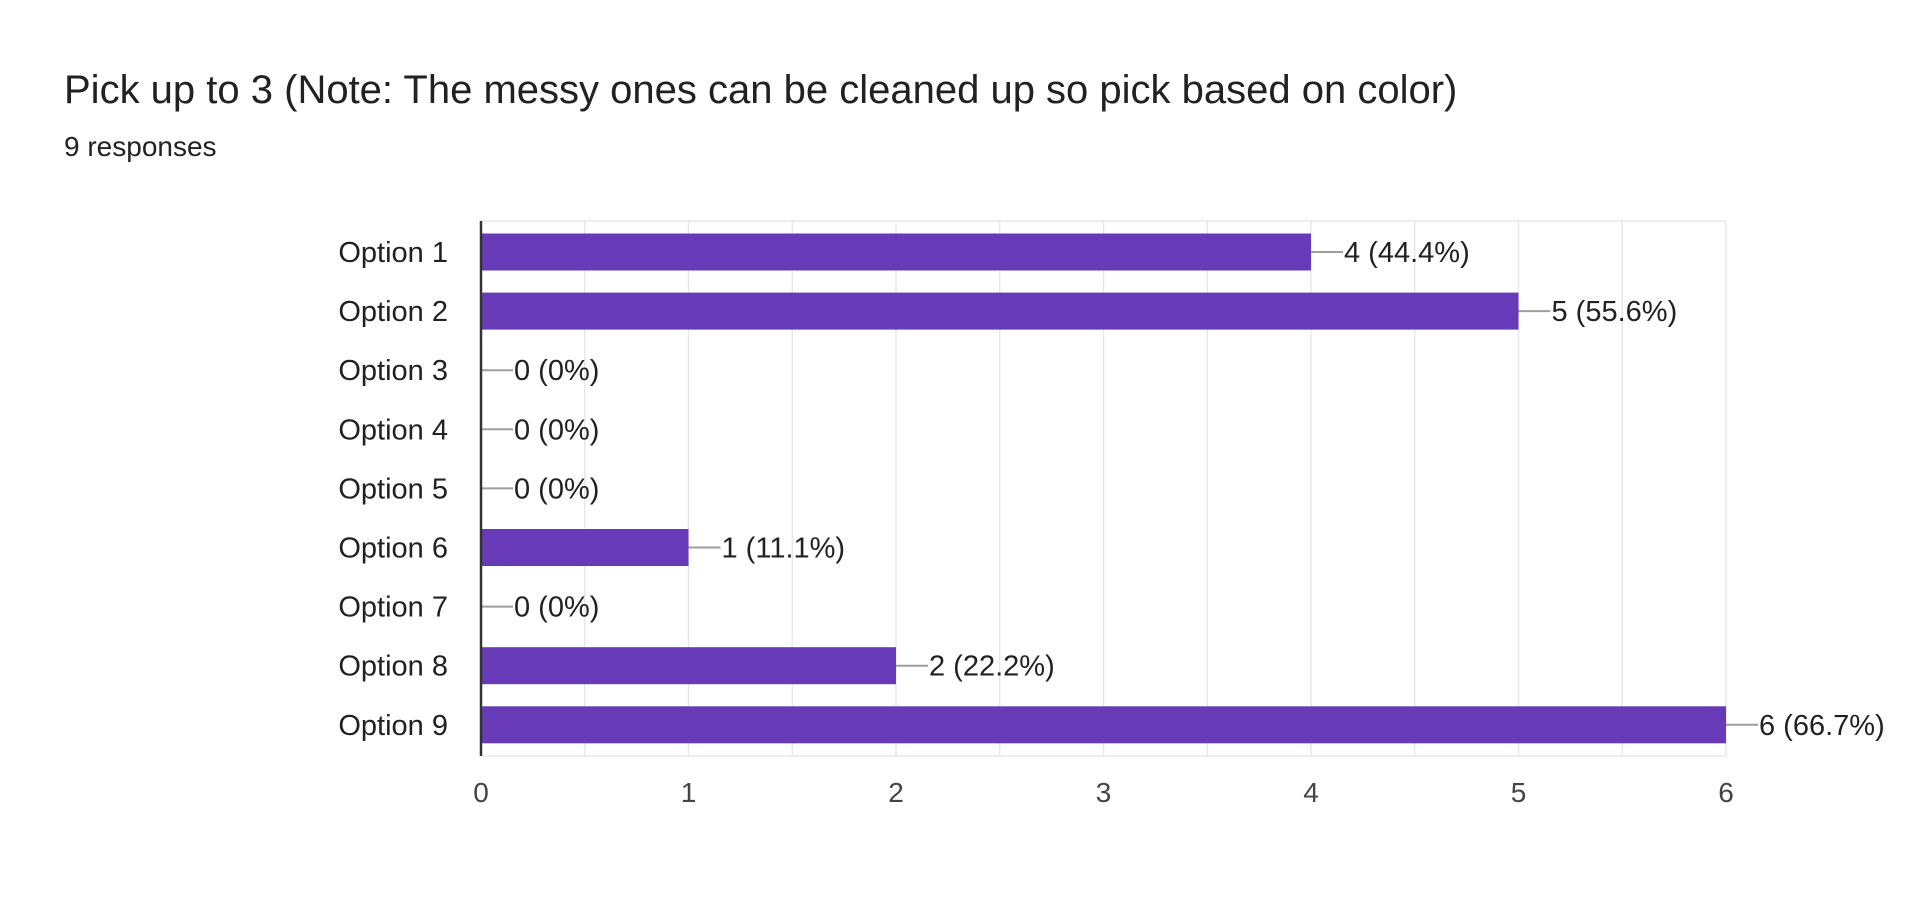 The image size is (1920, 913). What do you see at coordinates (393, 726) in the screenshot?
I see `category-label: Option 9` at bounding box center [393, 726].